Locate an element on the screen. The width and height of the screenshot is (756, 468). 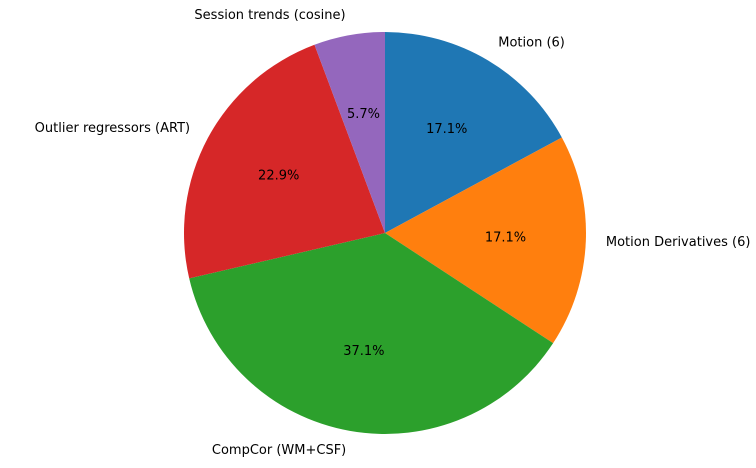
pie-slice-session-trends-cosine is located at coordinates (349, 132).